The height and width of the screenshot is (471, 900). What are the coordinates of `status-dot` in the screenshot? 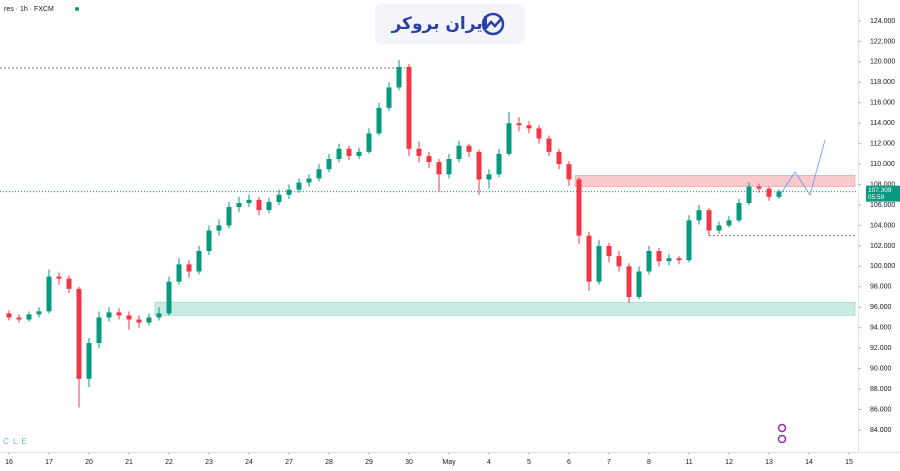 It's located at (77, 9).